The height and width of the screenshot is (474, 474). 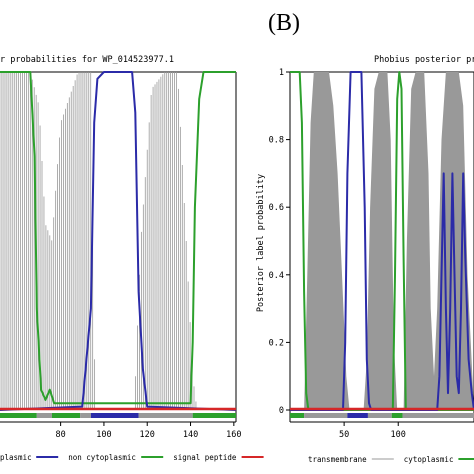 What do you see at coordinates (337, 459) in the screenshot?
I see `legend-label: transmembrane` at bounding box center [337, 459].